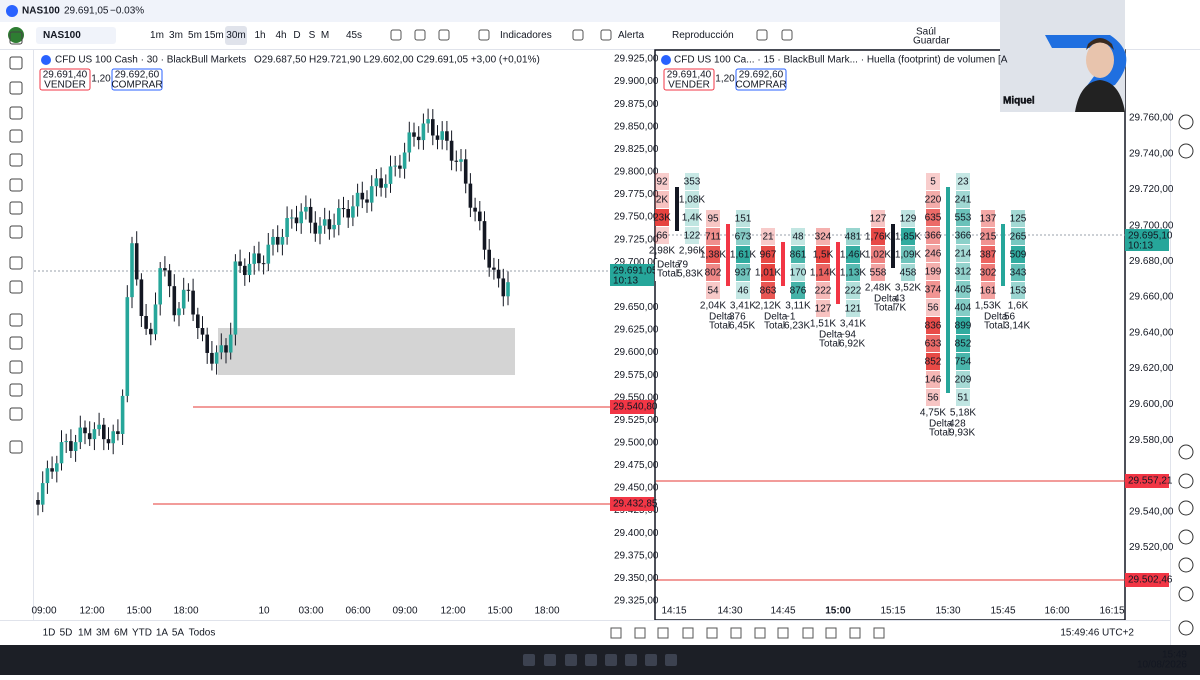 The image size is (1200, 680). What do you see at coordinates (526, 35) in the screenshot?
I see `indicators-button: Indicadores` at bounding box center [526, 35].